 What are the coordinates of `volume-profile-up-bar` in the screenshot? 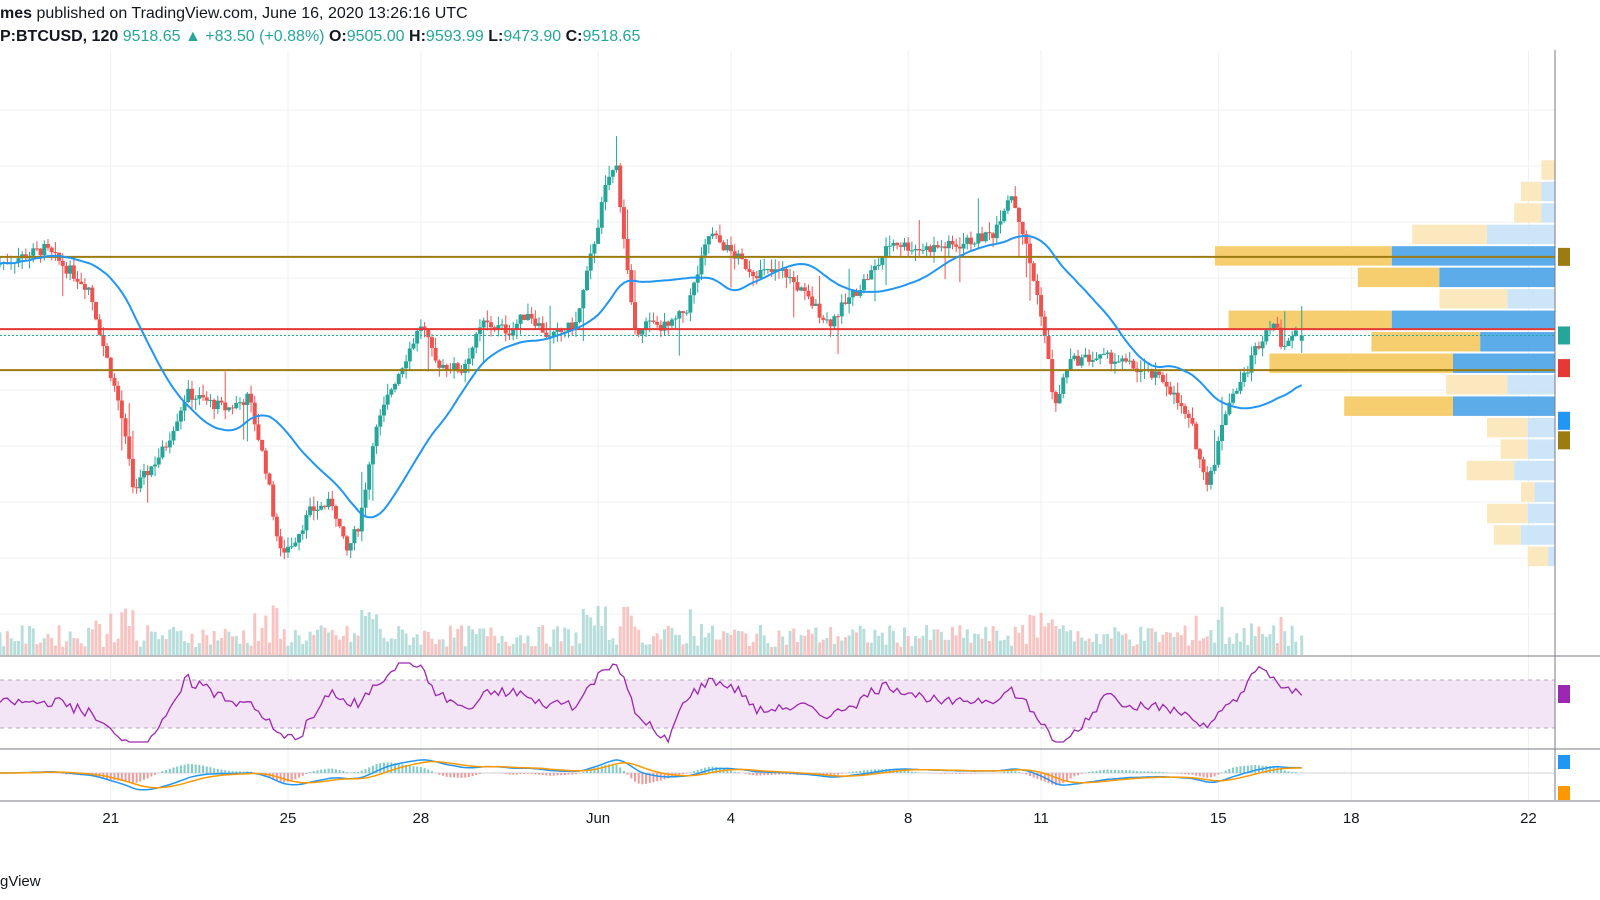 It's located at (1361, 363).